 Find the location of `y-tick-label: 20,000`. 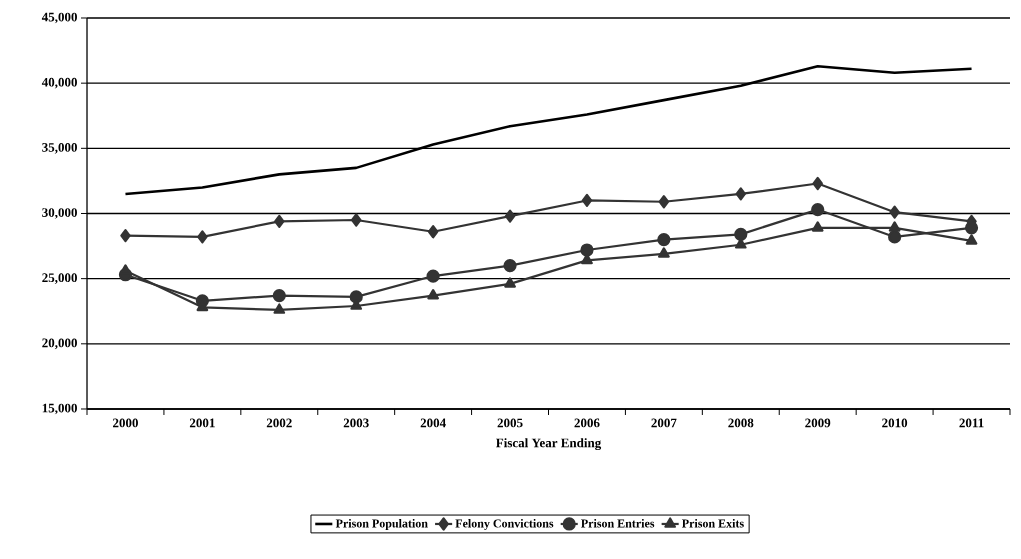

y-tick-label: 20,000 is located at coordinates (59, 344).